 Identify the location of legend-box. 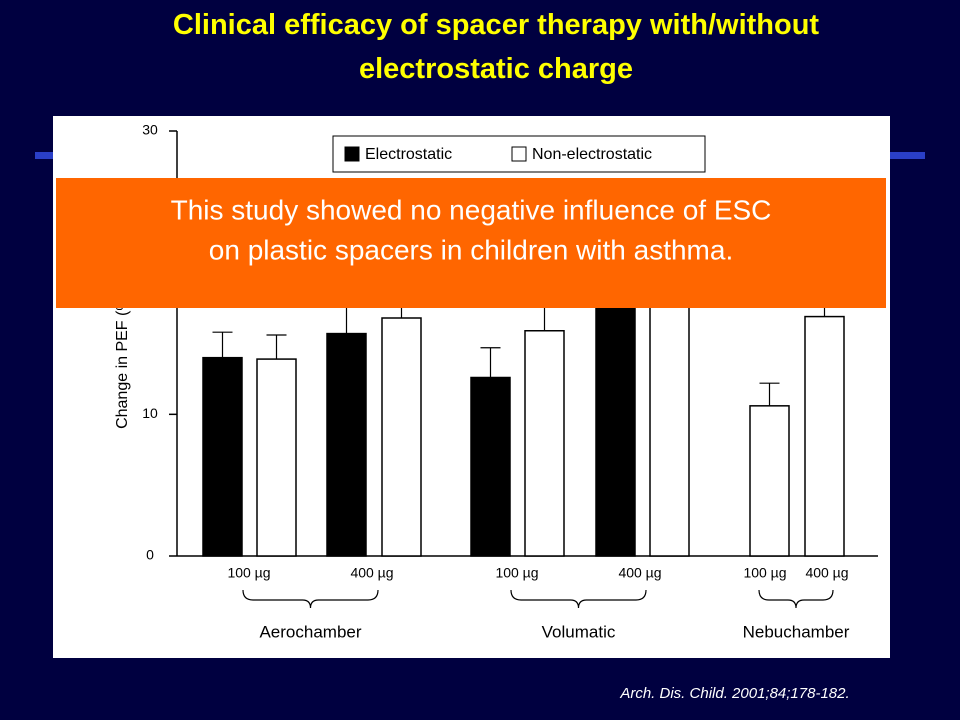
(519, 154).